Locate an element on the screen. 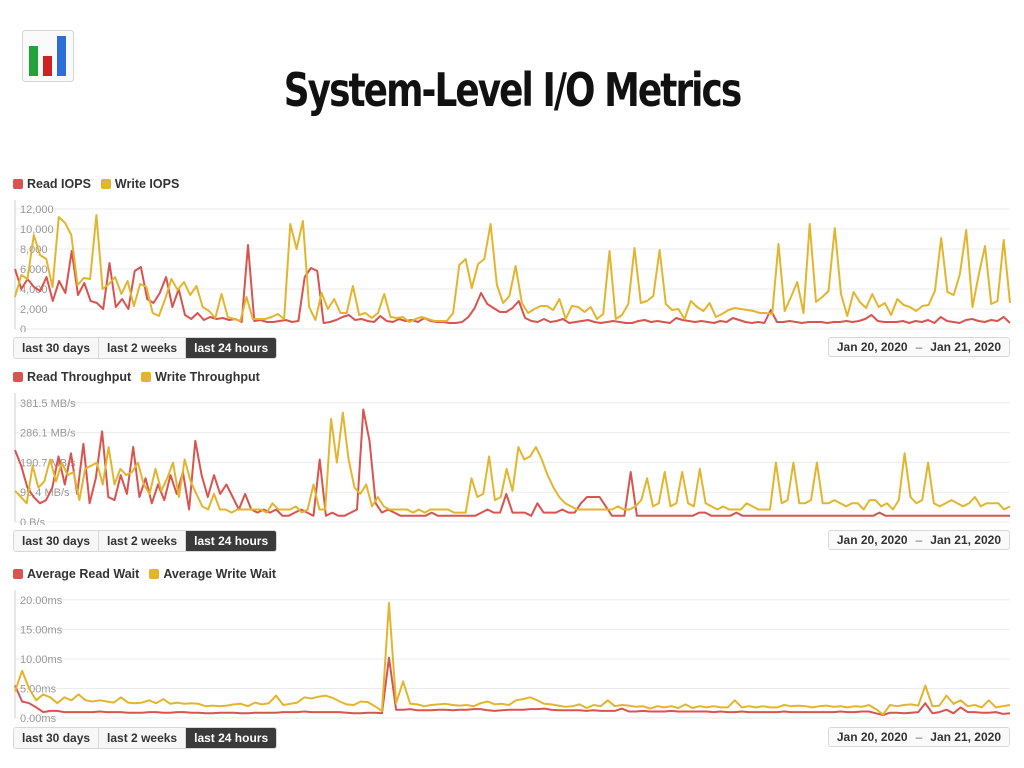 Image resolution: width=1024 pixels, height=768 pixels. series-line-write-iops is located at coordinates (512, 268).